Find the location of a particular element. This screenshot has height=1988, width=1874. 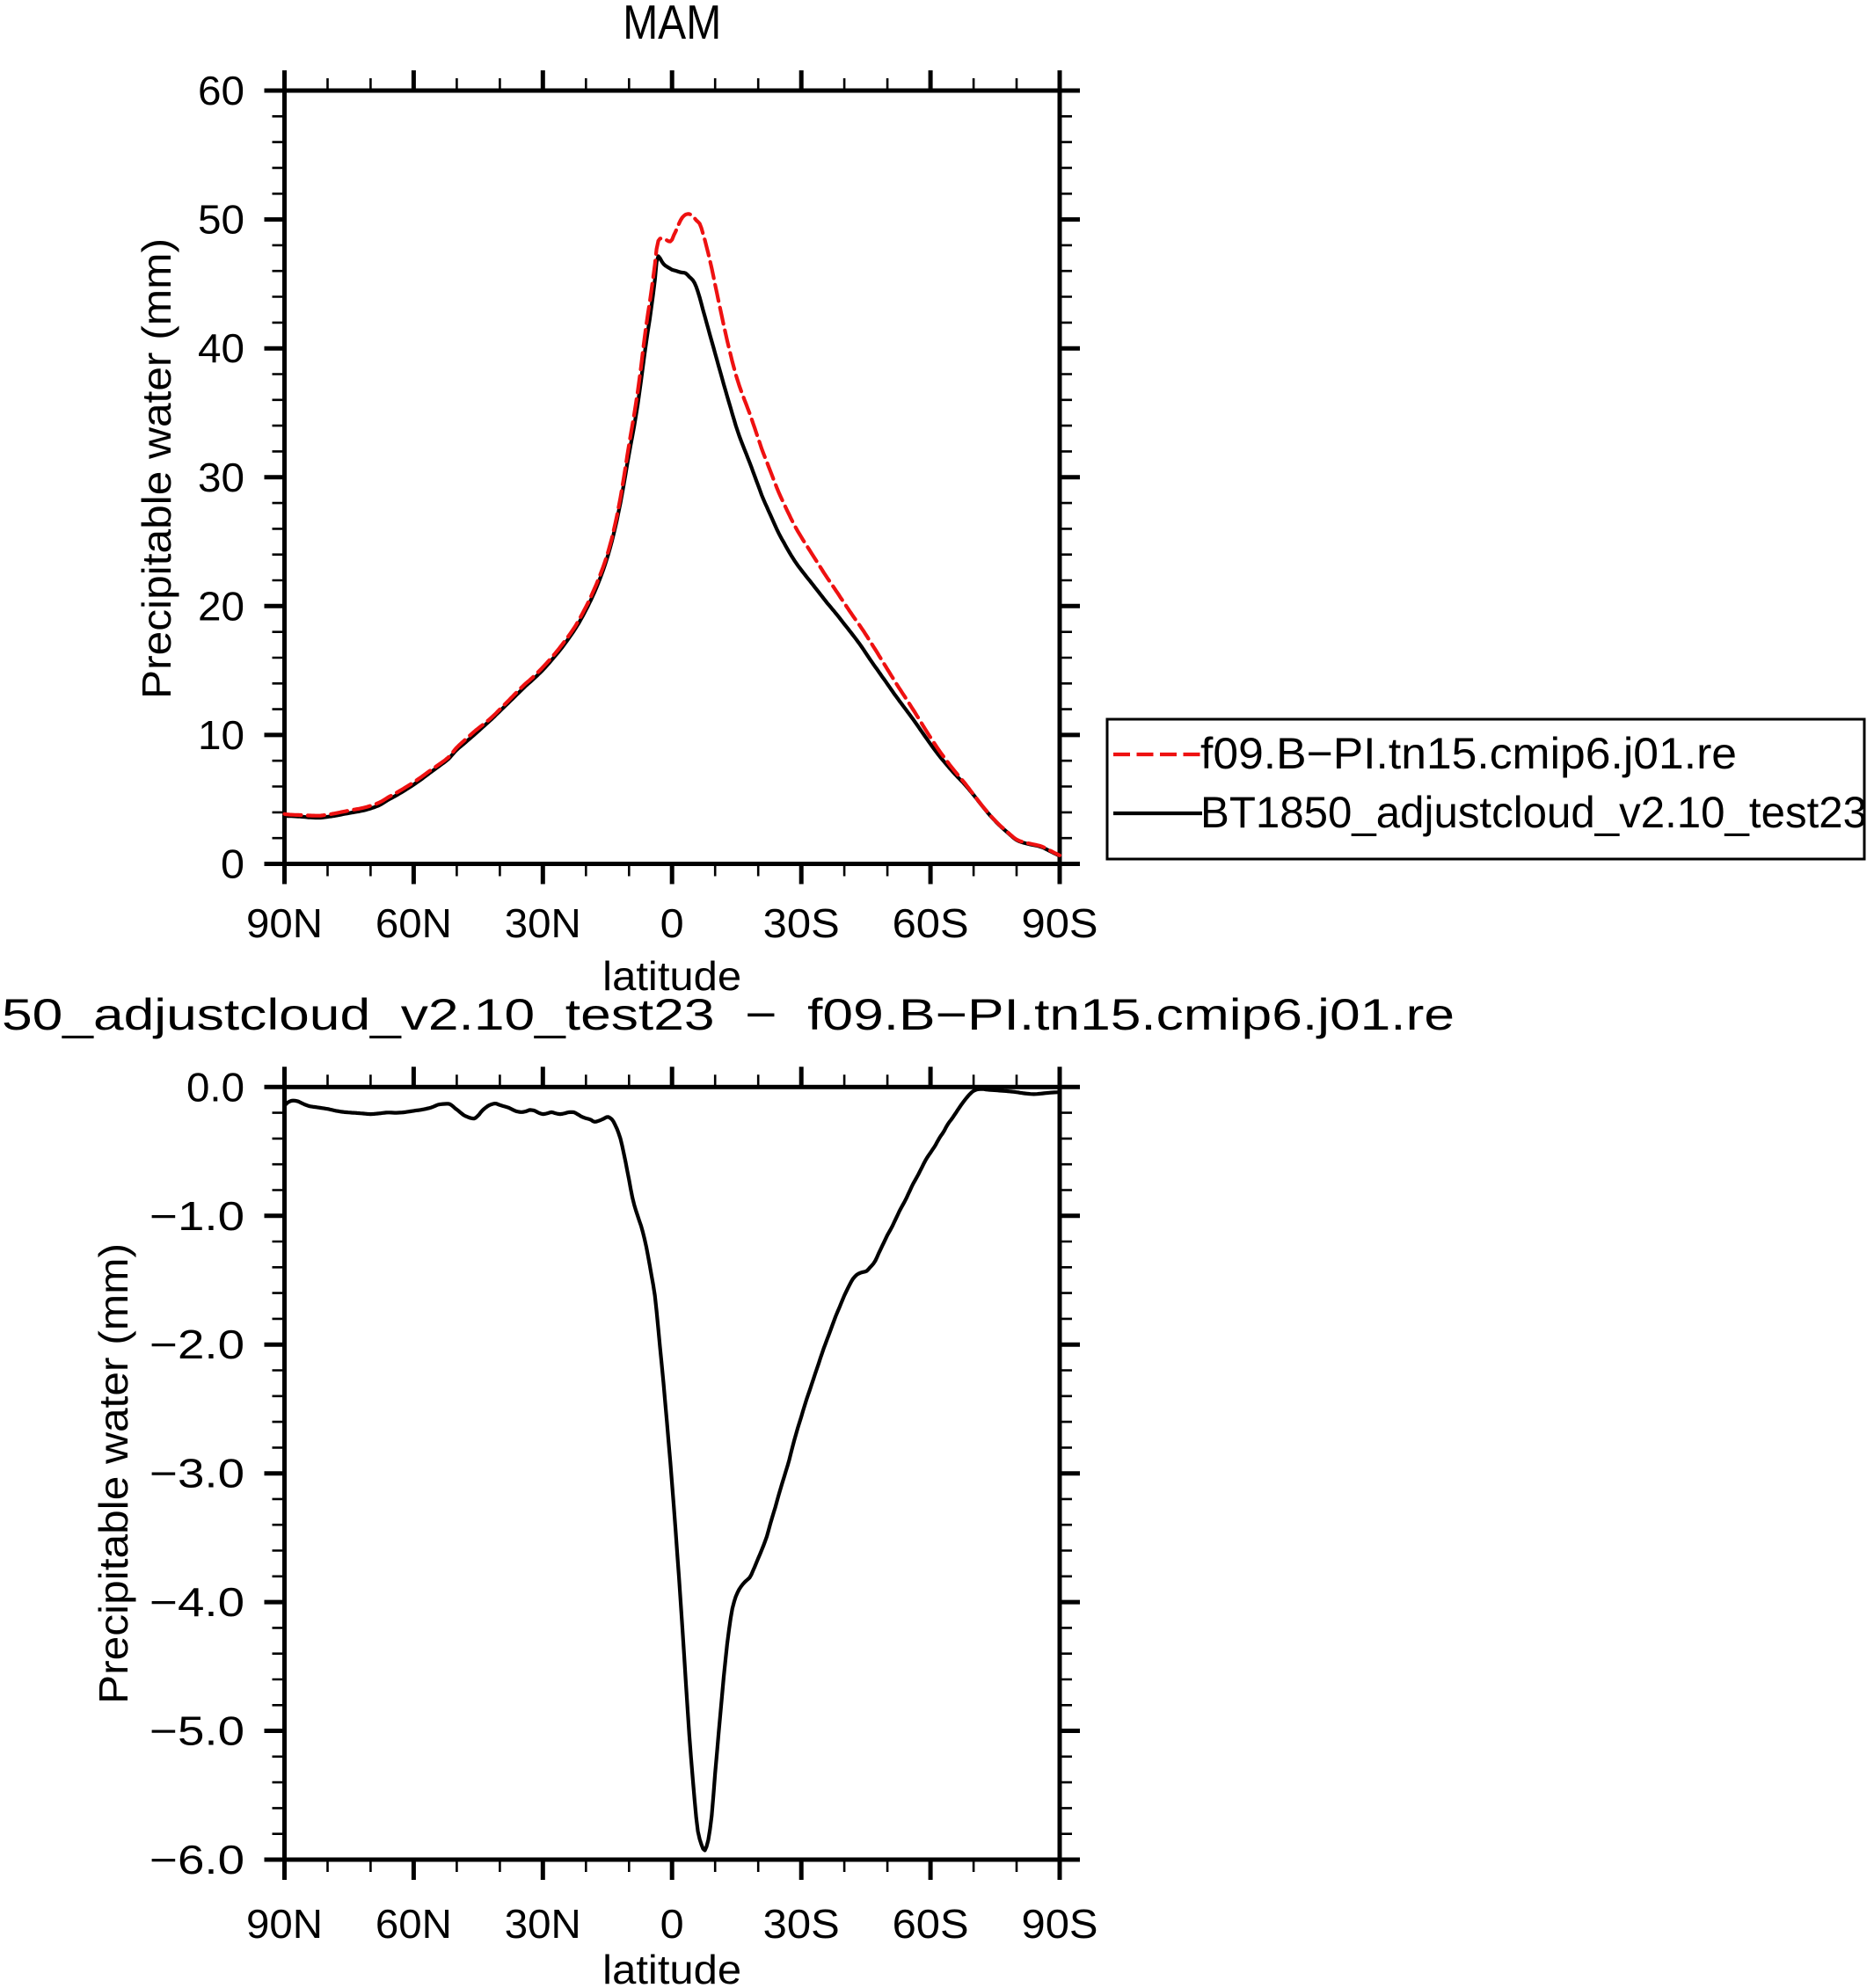

svg-text:BT1850_adjustcloud_v2.10_test2: BT1850_adjustcloud_v2.10_test23 is located at coordinates (1533, 812).